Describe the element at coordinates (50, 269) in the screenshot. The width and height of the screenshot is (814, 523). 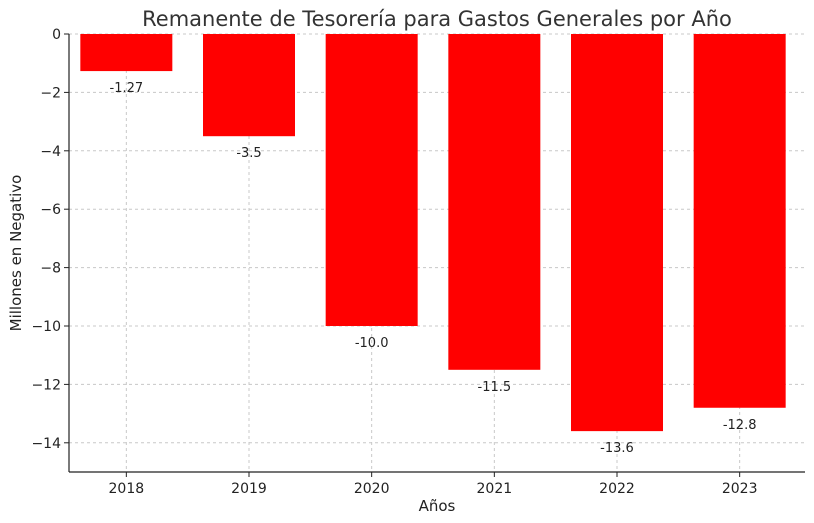
I see `y-tick-label: −8` at that location.